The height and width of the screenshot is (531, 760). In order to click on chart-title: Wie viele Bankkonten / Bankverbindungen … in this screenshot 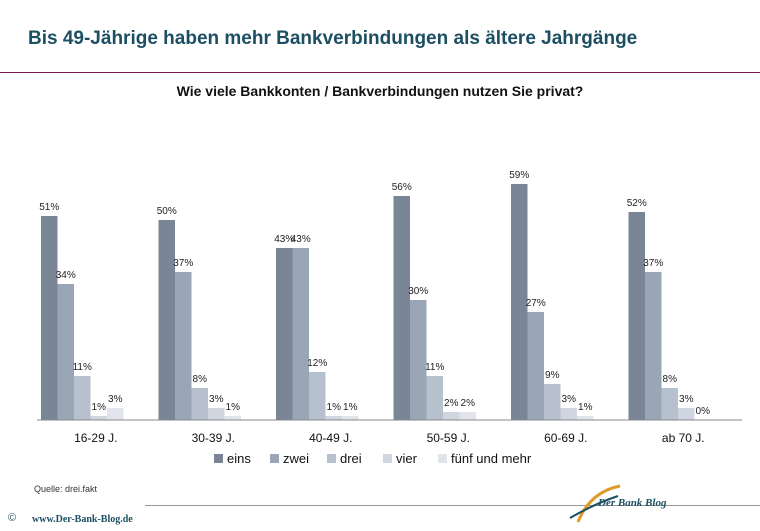, I will do `click(380, 91)`.